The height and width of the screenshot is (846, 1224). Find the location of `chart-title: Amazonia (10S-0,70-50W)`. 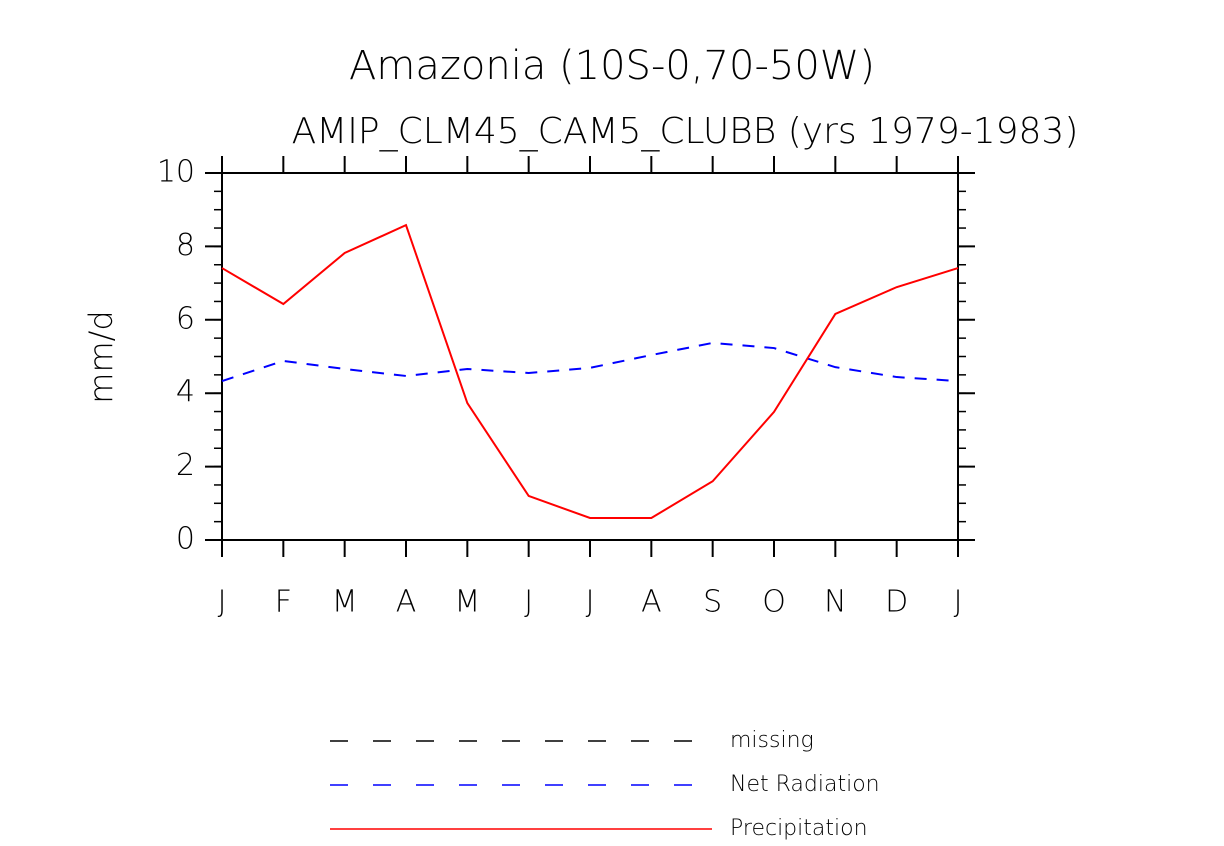

chart-title: Amazonia (10S-0,70-50W) is located at coordinates (612, 66).